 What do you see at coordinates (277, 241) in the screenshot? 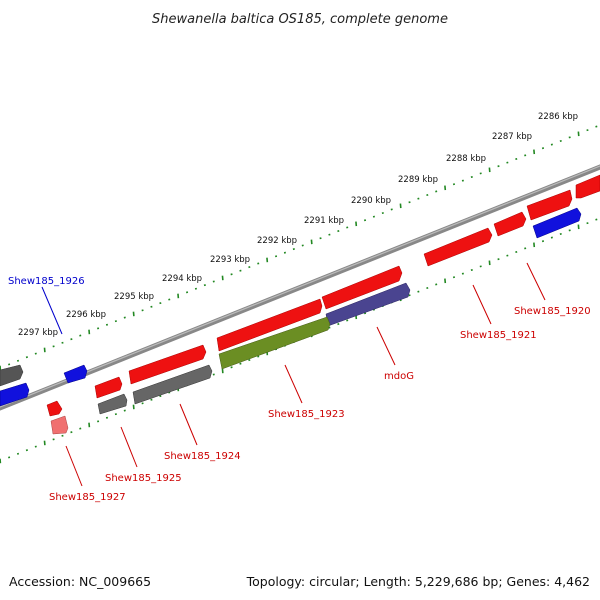
I see `kbp-label: 2292 kbp` at bounding box center [277, 241].